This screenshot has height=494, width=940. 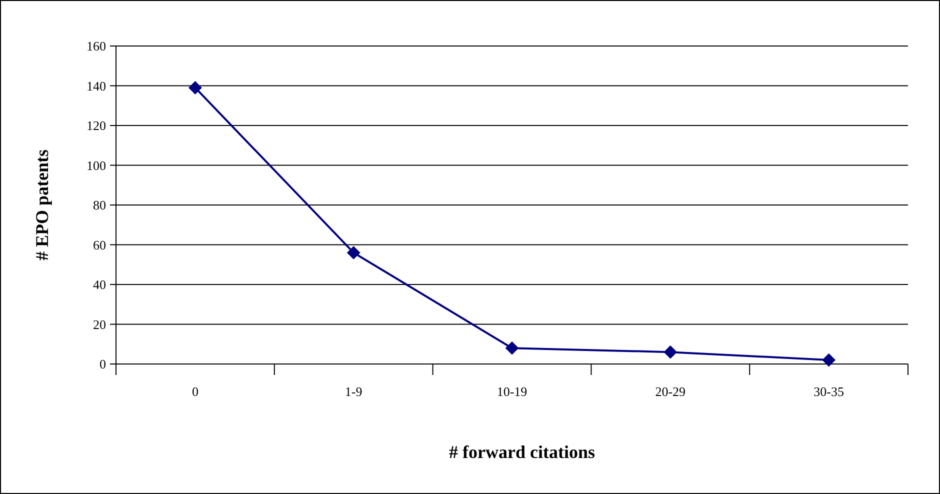 I want to click on y-tick-label: 140, so click(x=96, y=86).